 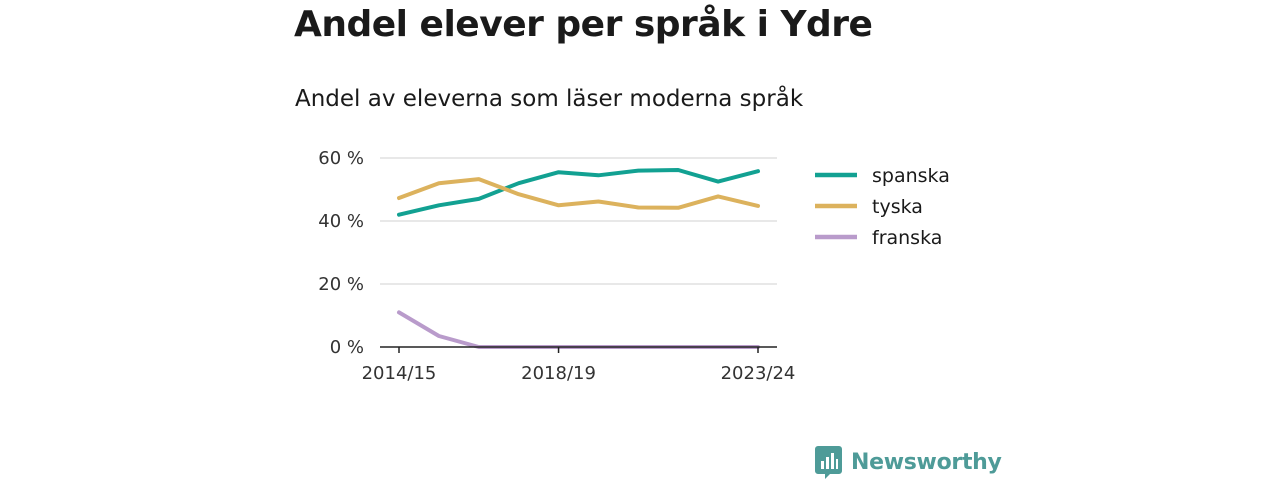 I want to click on y-tick-label: 0 %, so click(x=347, y=347).